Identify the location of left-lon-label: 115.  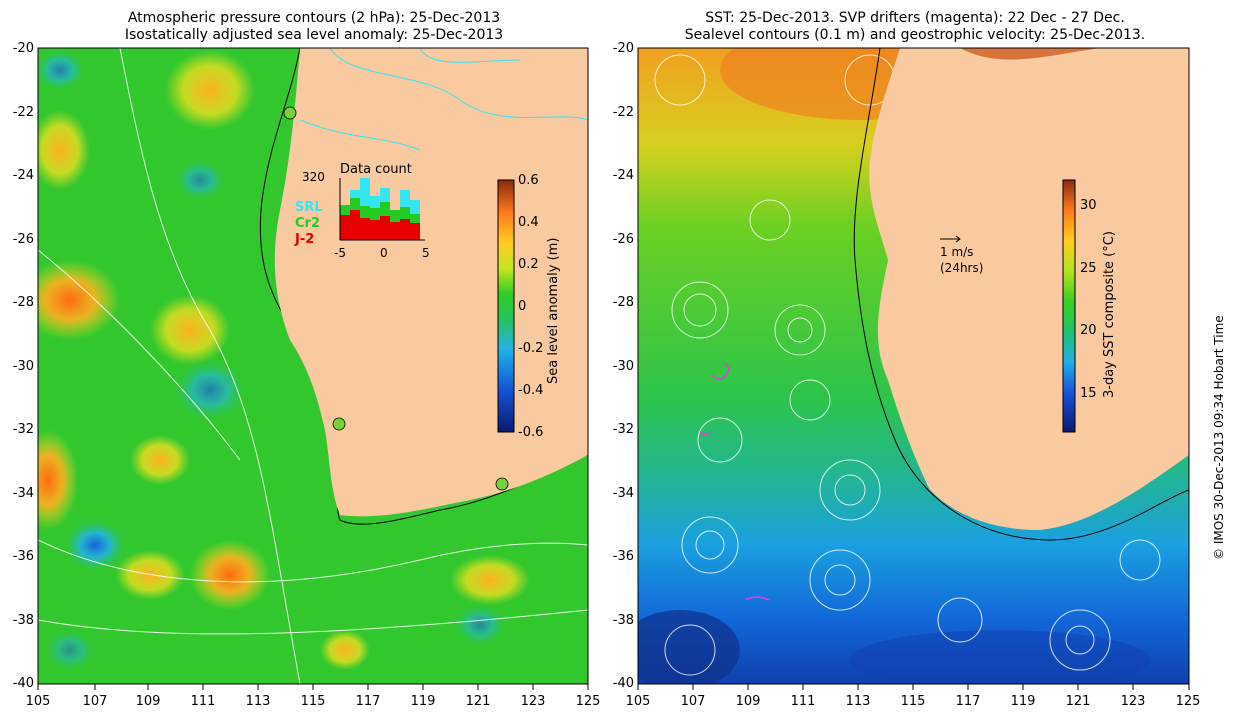
(313, 701).